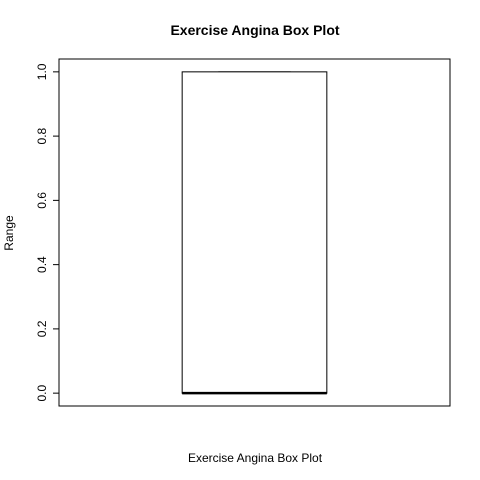 Image resolution: width=480 pixels, height=480 pixels. I want to click on y-tick-label: 0.0, so click(42, 392).